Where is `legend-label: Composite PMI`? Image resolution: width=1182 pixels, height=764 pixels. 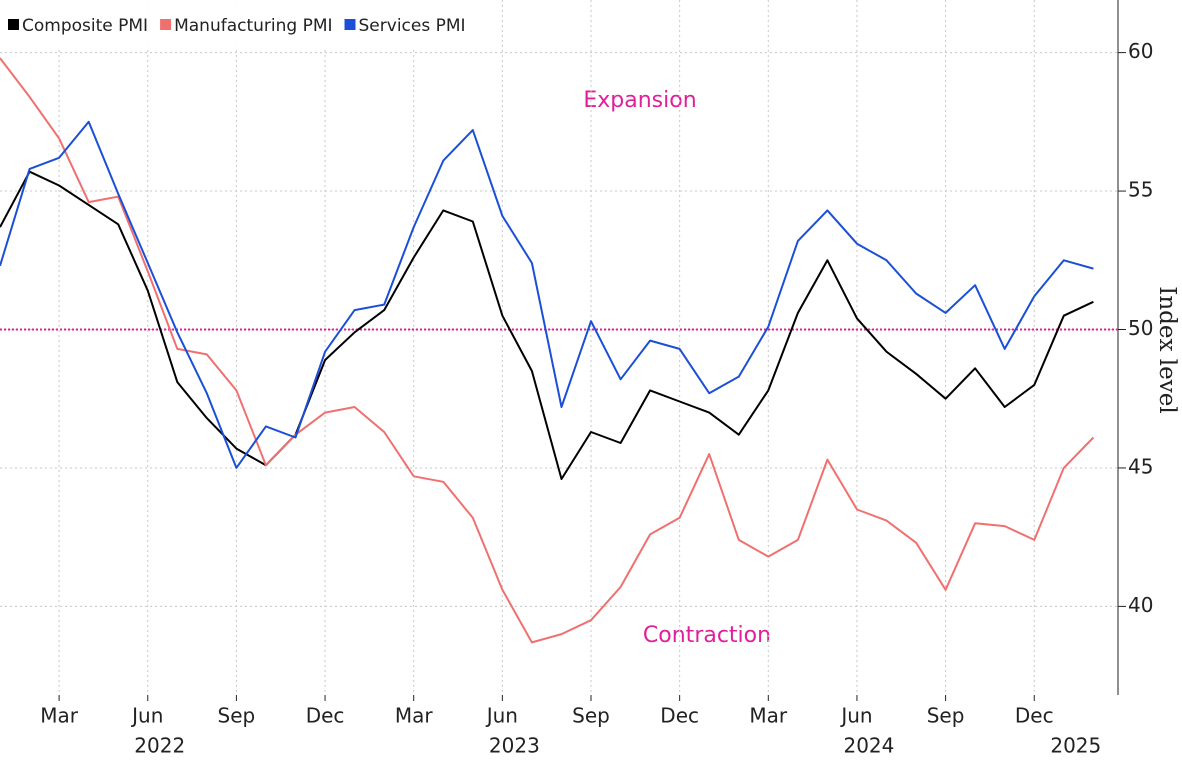 legend-label: Composite PMI is located at coordinates (85, 26).